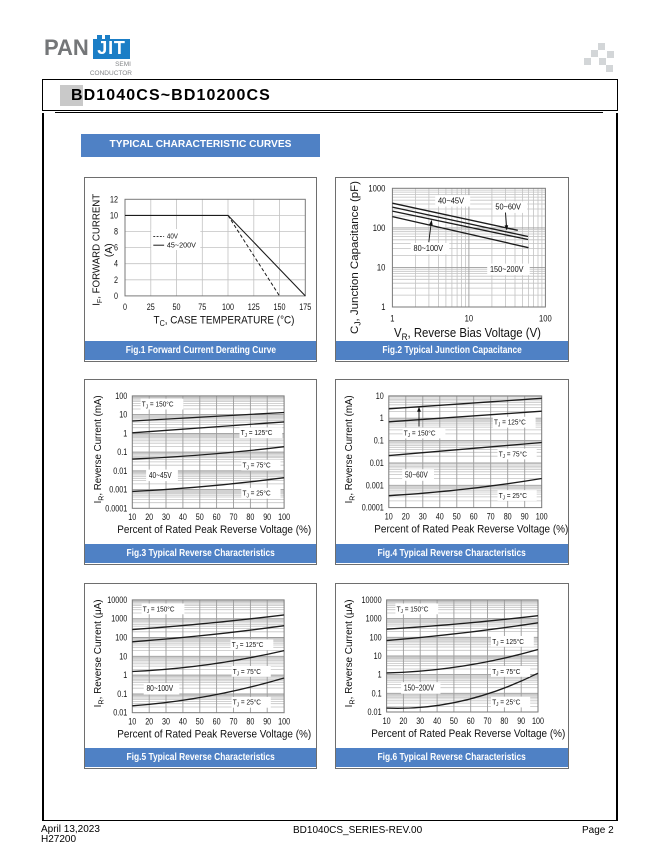 This screenshot has height=864, width=648. Describe the element at coordinates (375, 485) in the screenshot. I see `svg-text: 0.001` at that location.